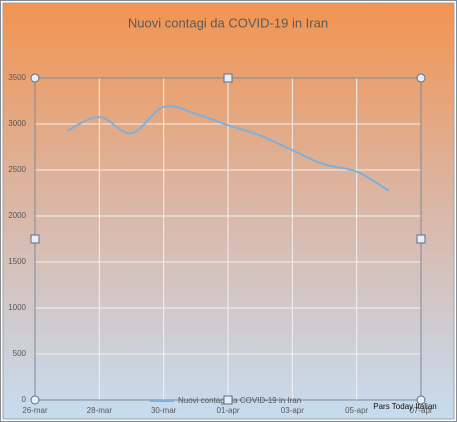 Image resolution: width=457 pixels, height=422 pixels. What do you see at coordinates (17, 261) in the screenshot?
I see `y-tick-label: 1500` at bounding box center [17, 261].